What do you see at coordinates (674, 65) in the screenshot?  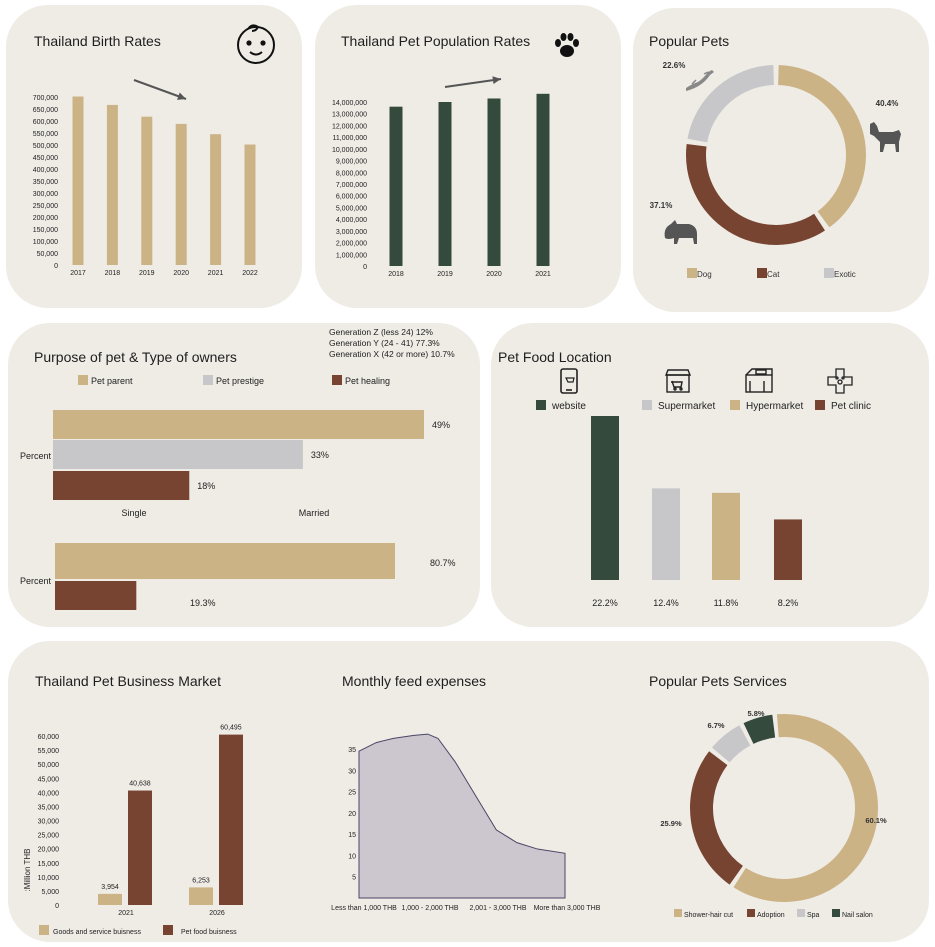 I see `pie-value-label: 22.6%` at bounding box center [674, 65].